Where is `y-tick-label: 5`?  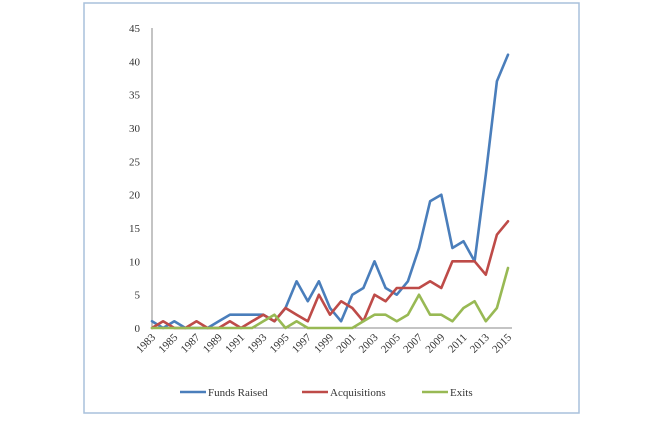 y-tick-label: 5 is located at coordinates (138, 296).